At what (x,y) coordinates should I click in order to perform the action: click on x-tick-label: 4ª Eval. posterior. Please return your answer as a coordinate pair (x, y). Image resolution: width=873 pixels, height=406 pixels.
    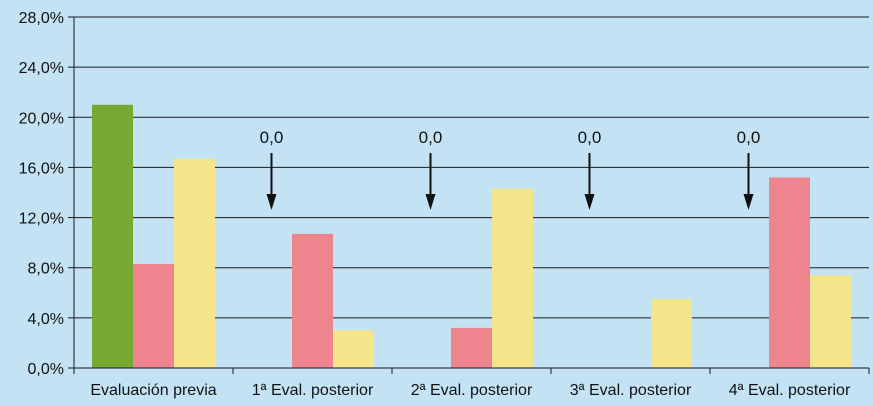
    Looking at the image, I should click on (790, 390).